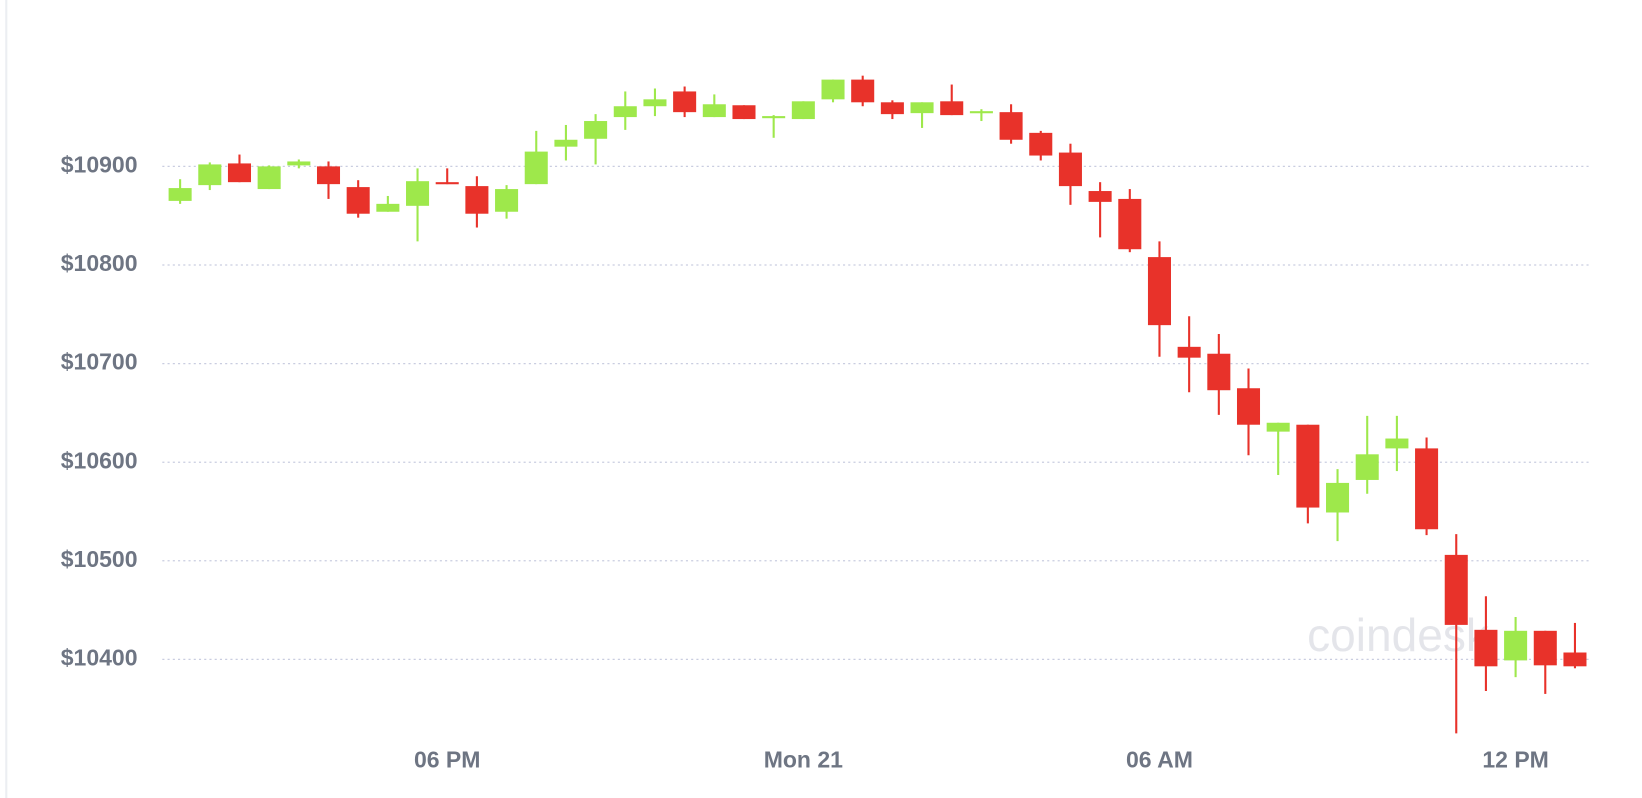 The image size is (1642, 798). Describe the element at coordinates (803, 759) in the screenshot. I see `x-tick-label: Mon 21` at that location.